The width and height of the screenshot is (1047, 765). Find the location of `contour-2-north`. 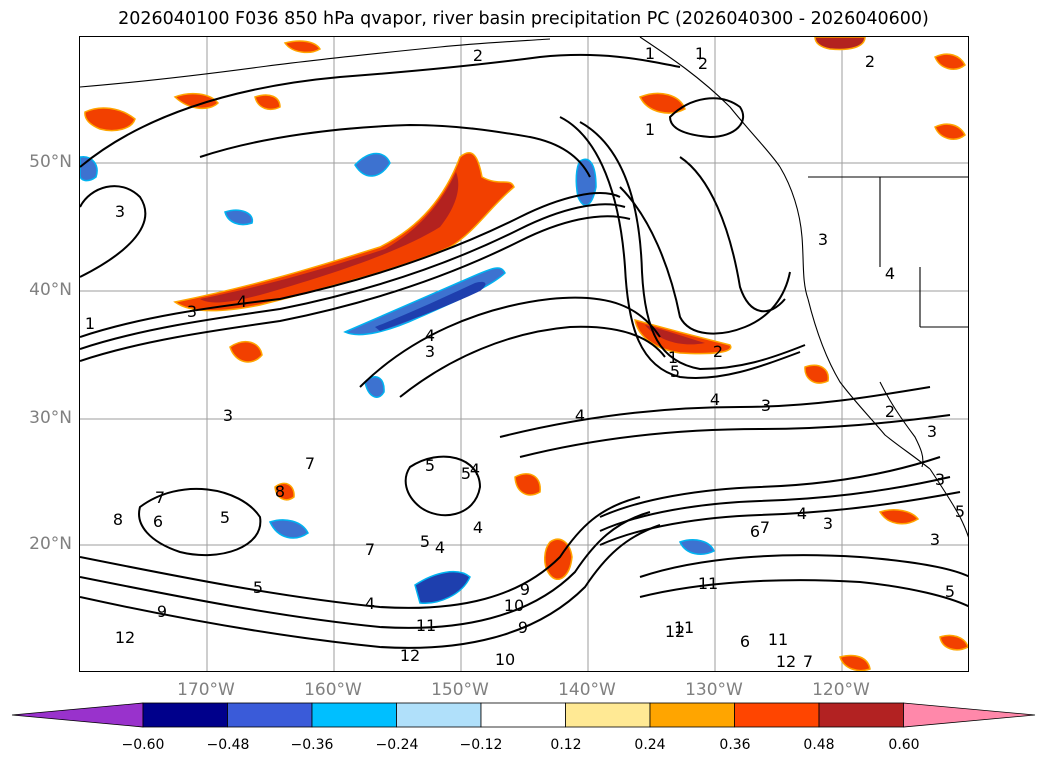

contour-2-north is located at coordinates (395, 150).